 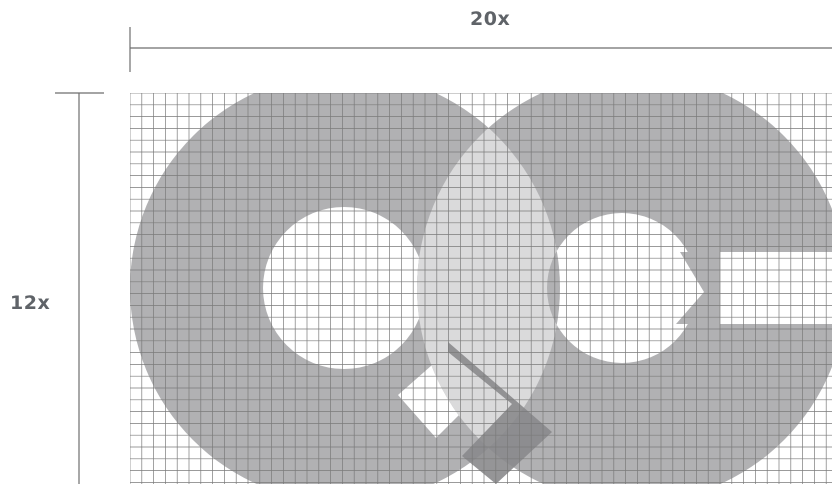 What do you see at coordinates (490, 19) in the screenshot?
I see `width-dimension-label: 20x` at bounding box center [490, 19].